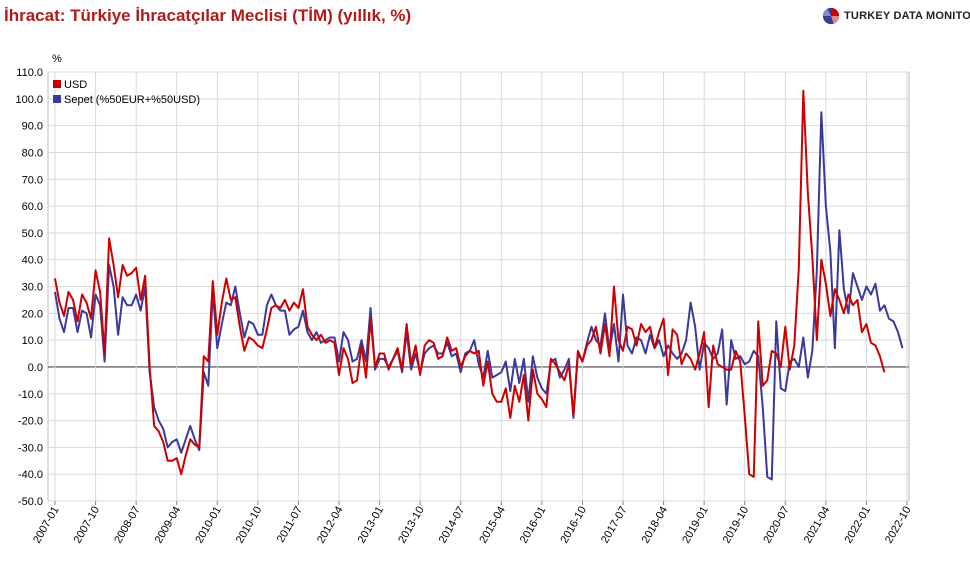  Describe the element at coordinates (371, 525) in the screenshot. I see `x-tick-label: 2013-01` at that location.